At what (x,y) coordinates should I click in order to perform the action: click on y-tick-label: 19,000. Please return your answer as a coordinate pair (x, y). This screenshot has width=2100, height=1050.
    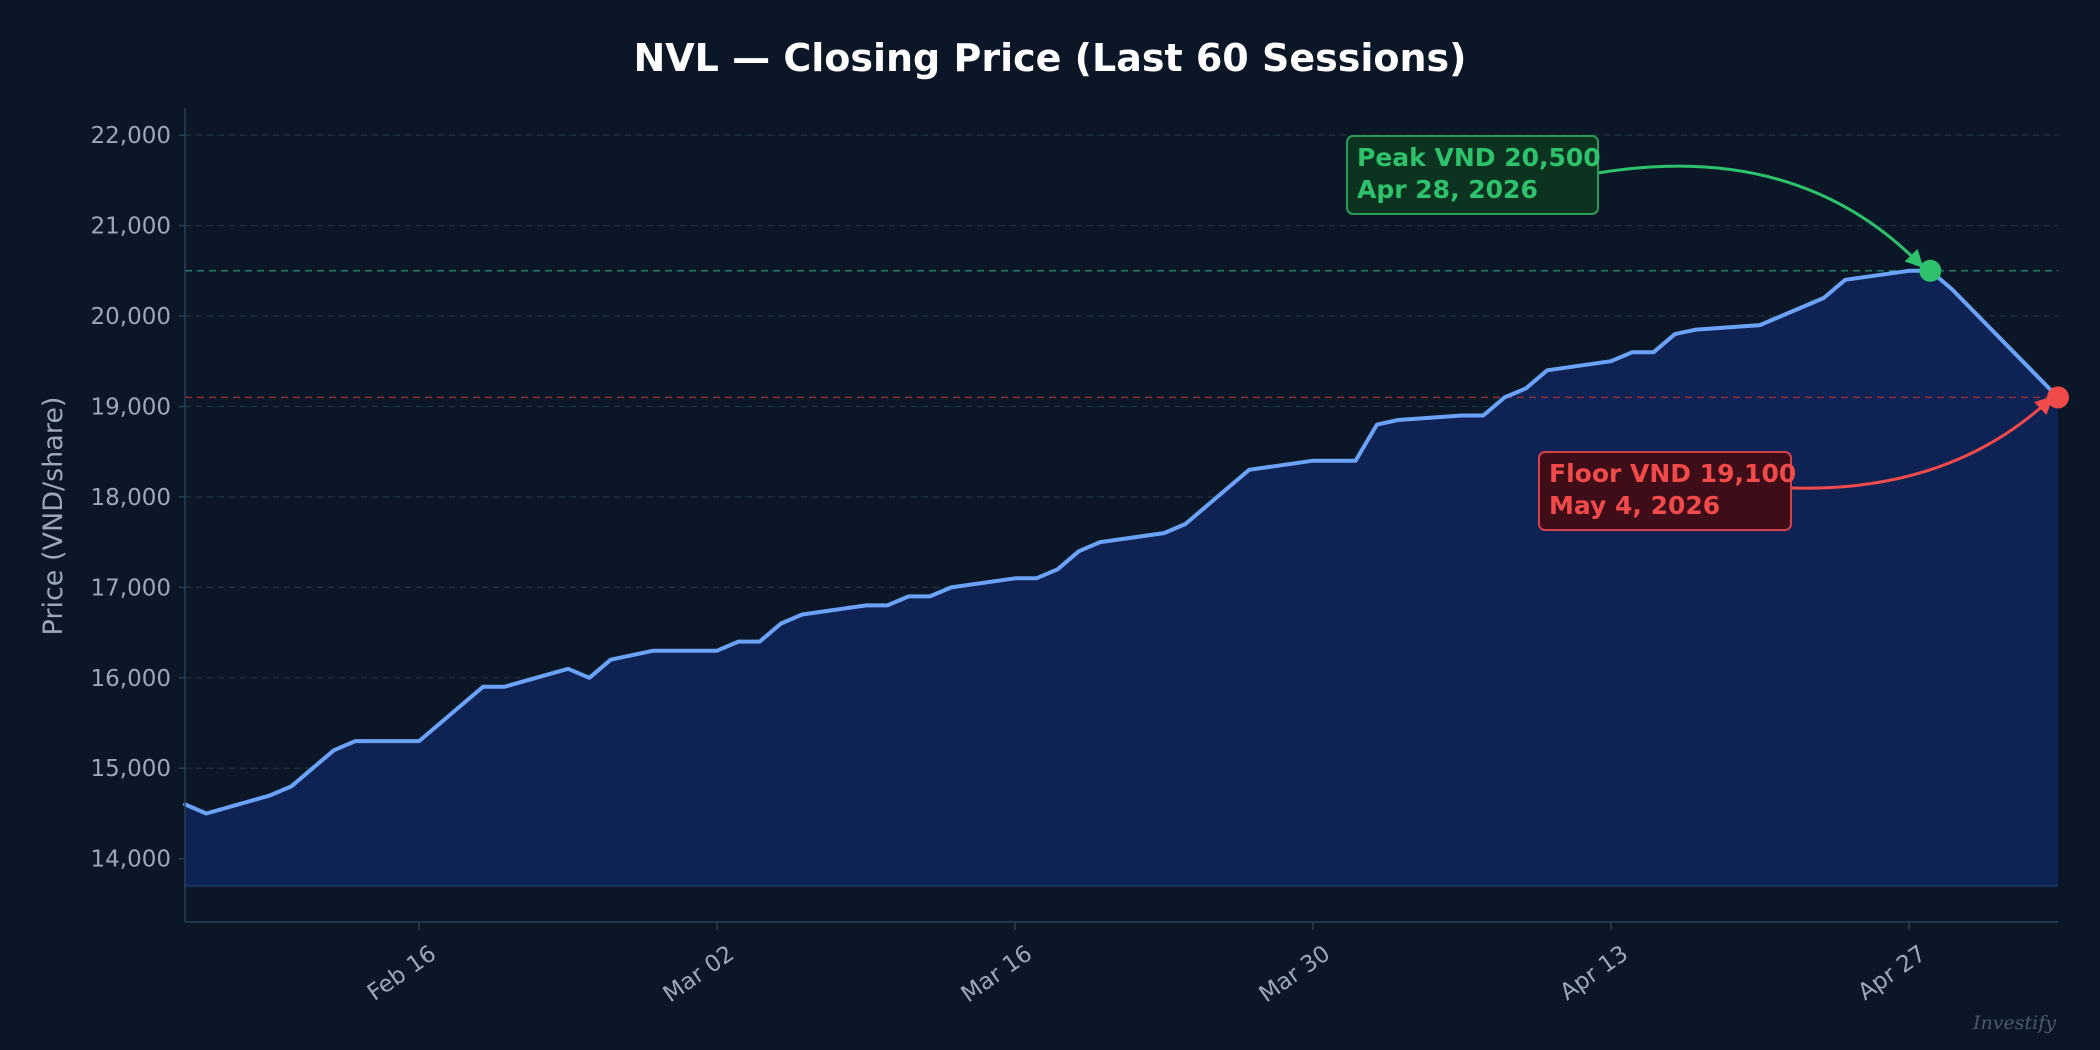
    Looking at the image, I should click on (131, 407).